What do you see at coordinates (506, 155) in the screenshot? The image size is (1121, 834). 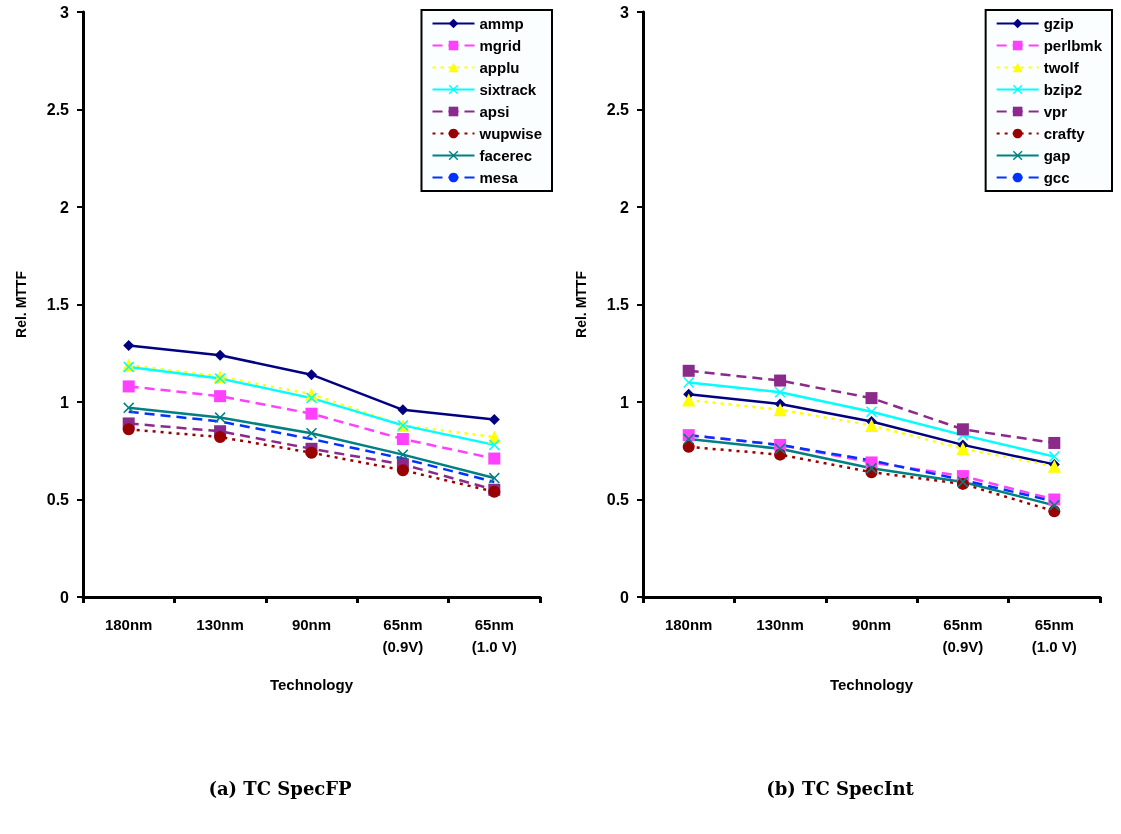 I see `legend-label: facerec` at bounding box center [506, 155].